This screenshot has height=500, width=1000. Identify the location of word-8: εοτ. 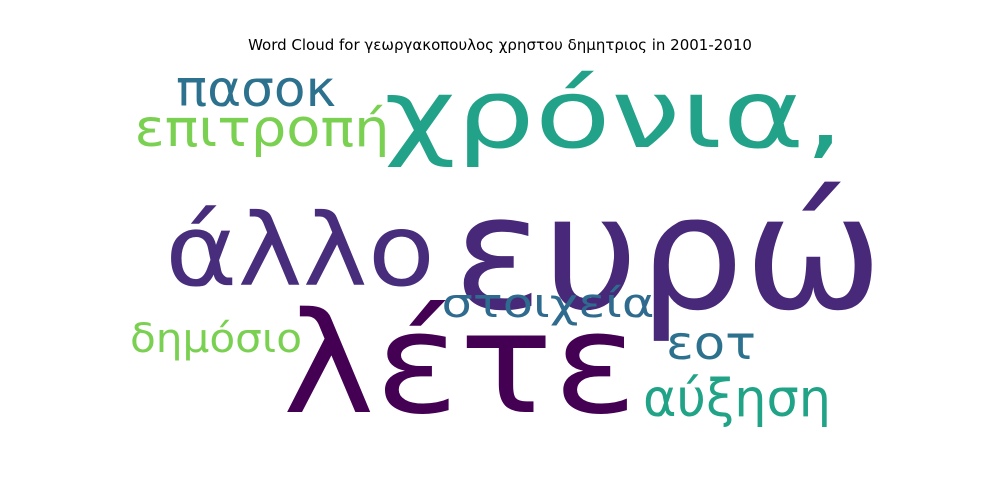
(711, 343).